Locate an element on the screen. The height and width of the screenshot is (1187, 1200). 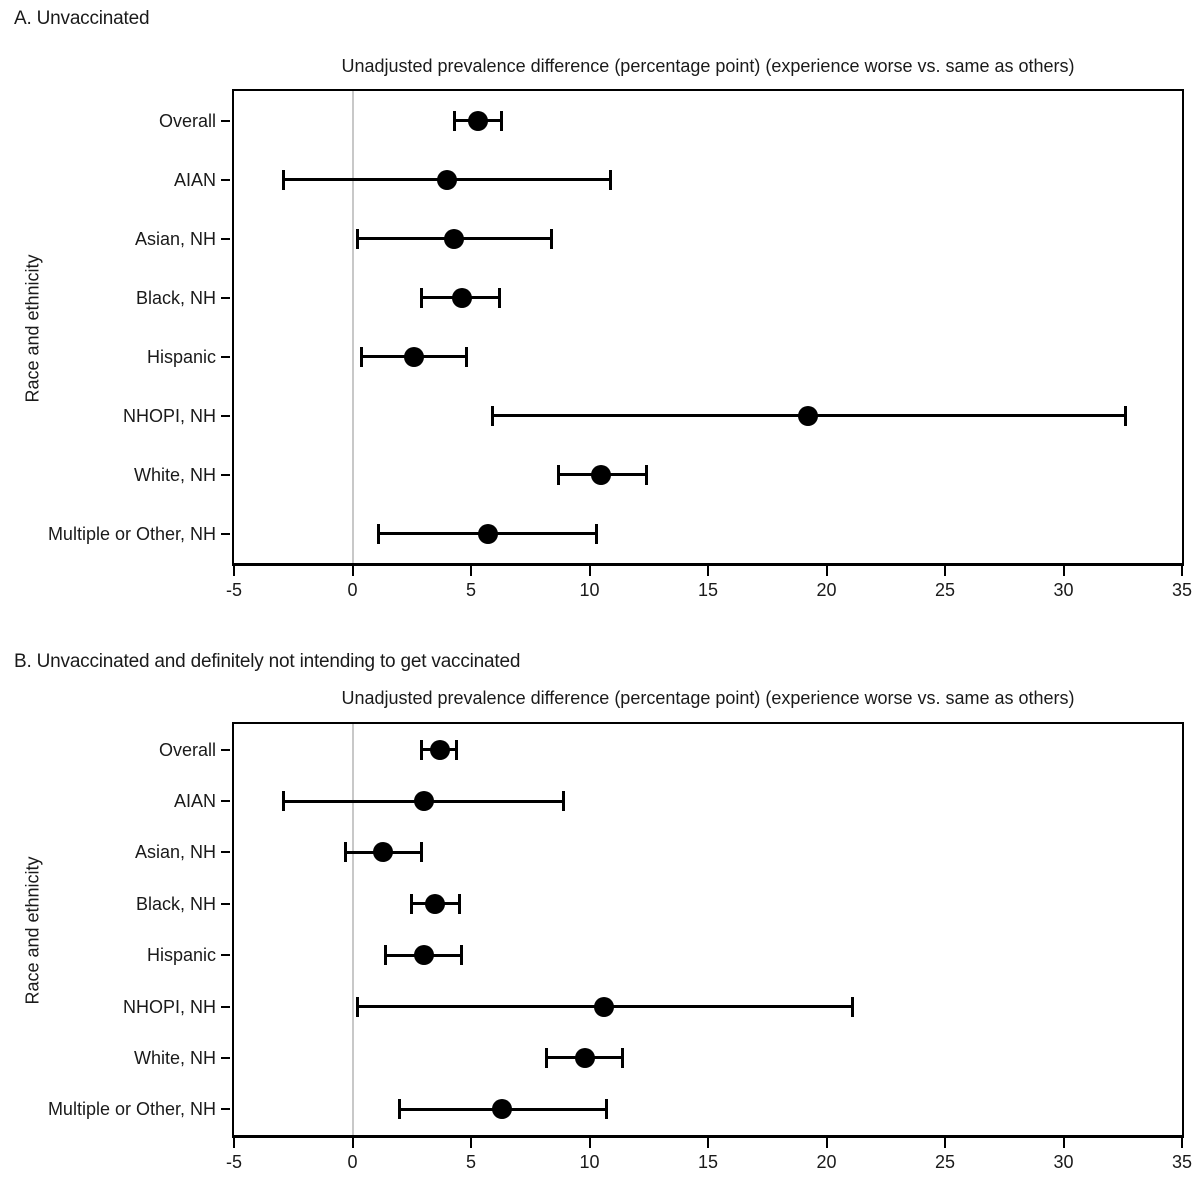
x-axis-tick-label: 10 is located at coordinates (589, 1162).